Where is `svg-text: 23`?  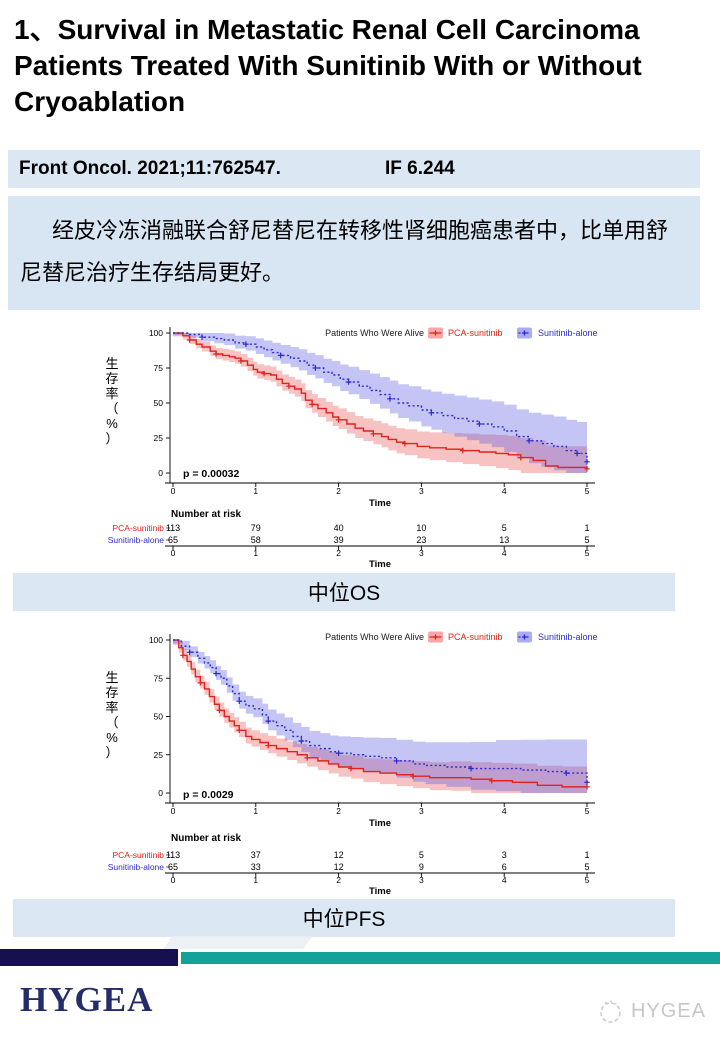 svg-text: 23 is located at coordinates (421, 540).